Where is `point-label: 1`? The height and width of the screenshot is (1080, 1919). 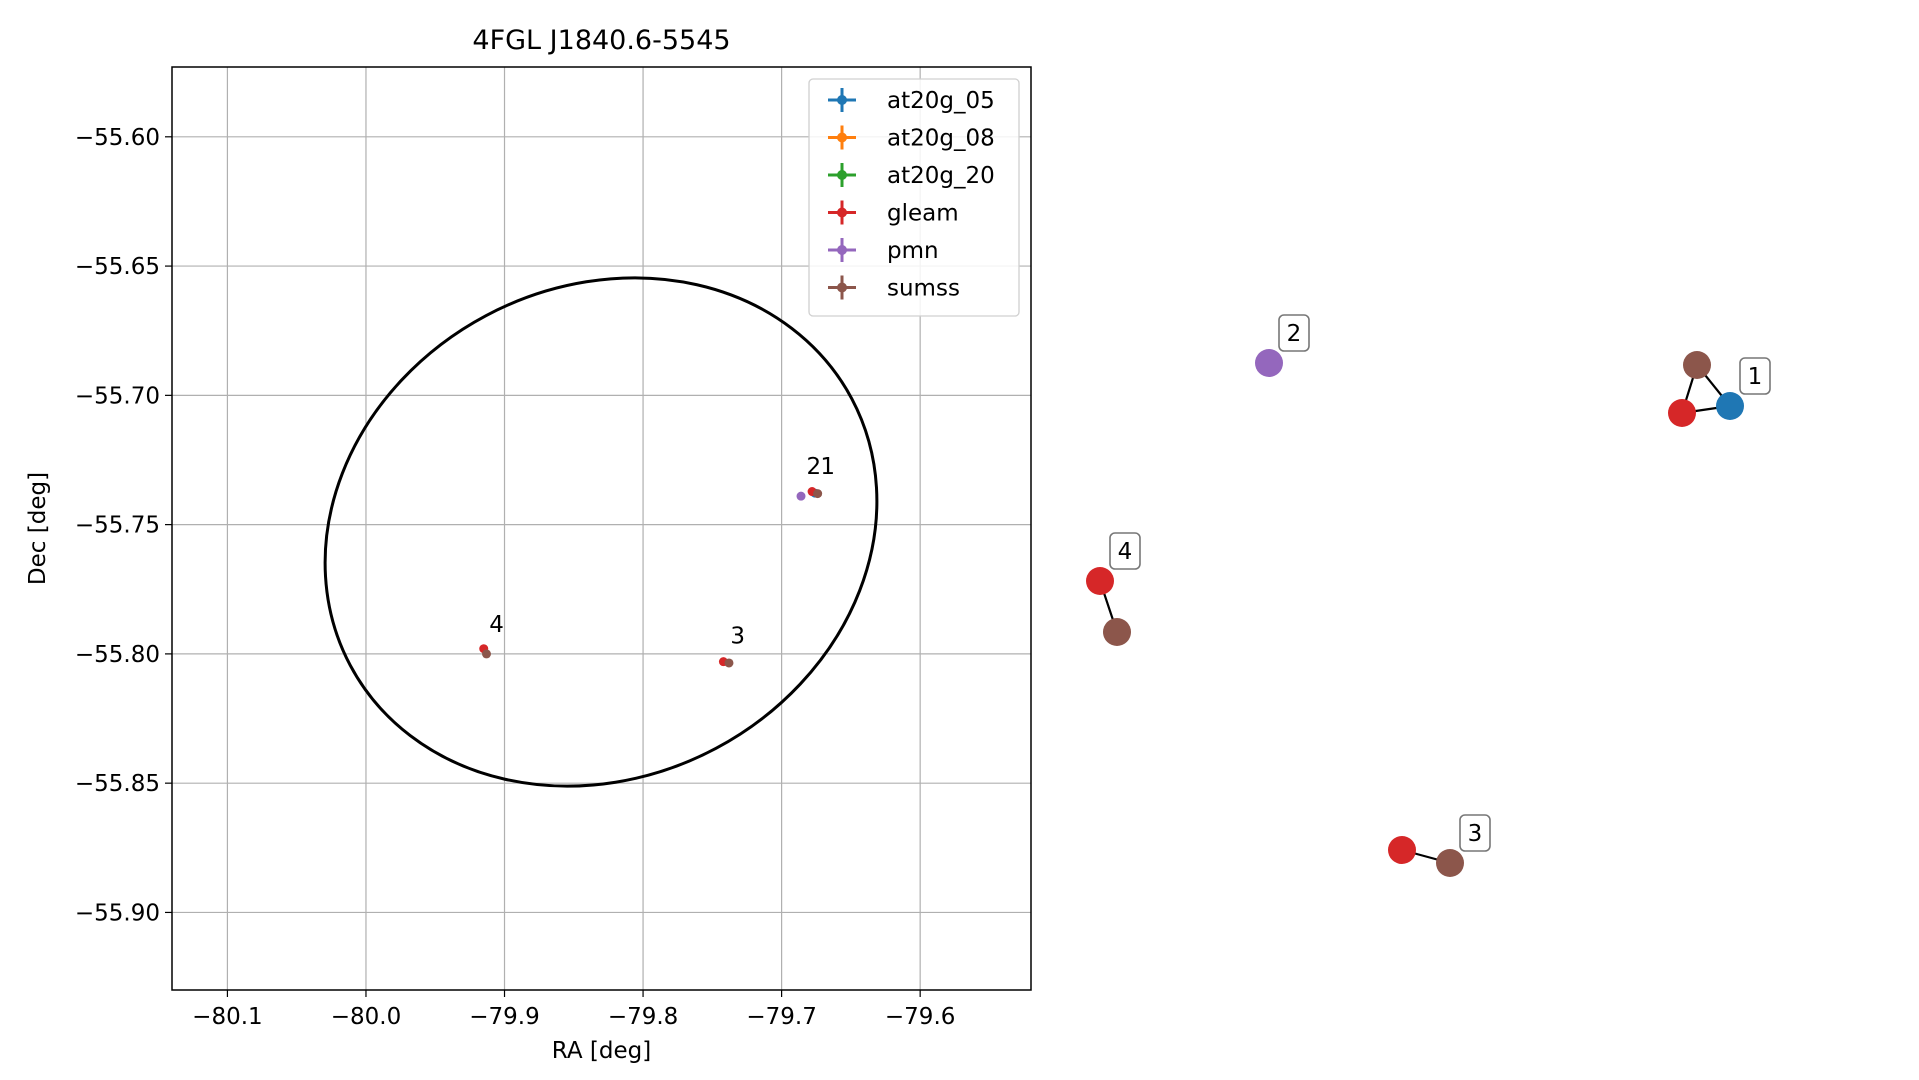 point-label: 1 is located at coordinates (827, 467).